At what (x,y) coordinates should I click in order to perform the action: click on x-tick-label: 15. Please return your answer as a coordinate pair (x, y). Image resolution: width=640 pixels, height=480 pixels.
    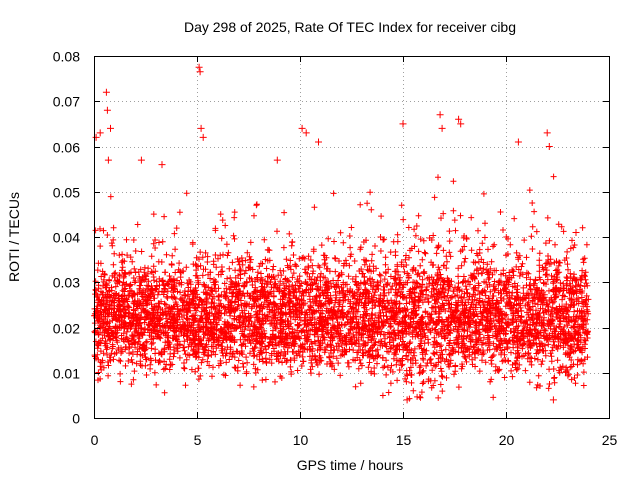
    Looking at the image, I should click on (404, 440).